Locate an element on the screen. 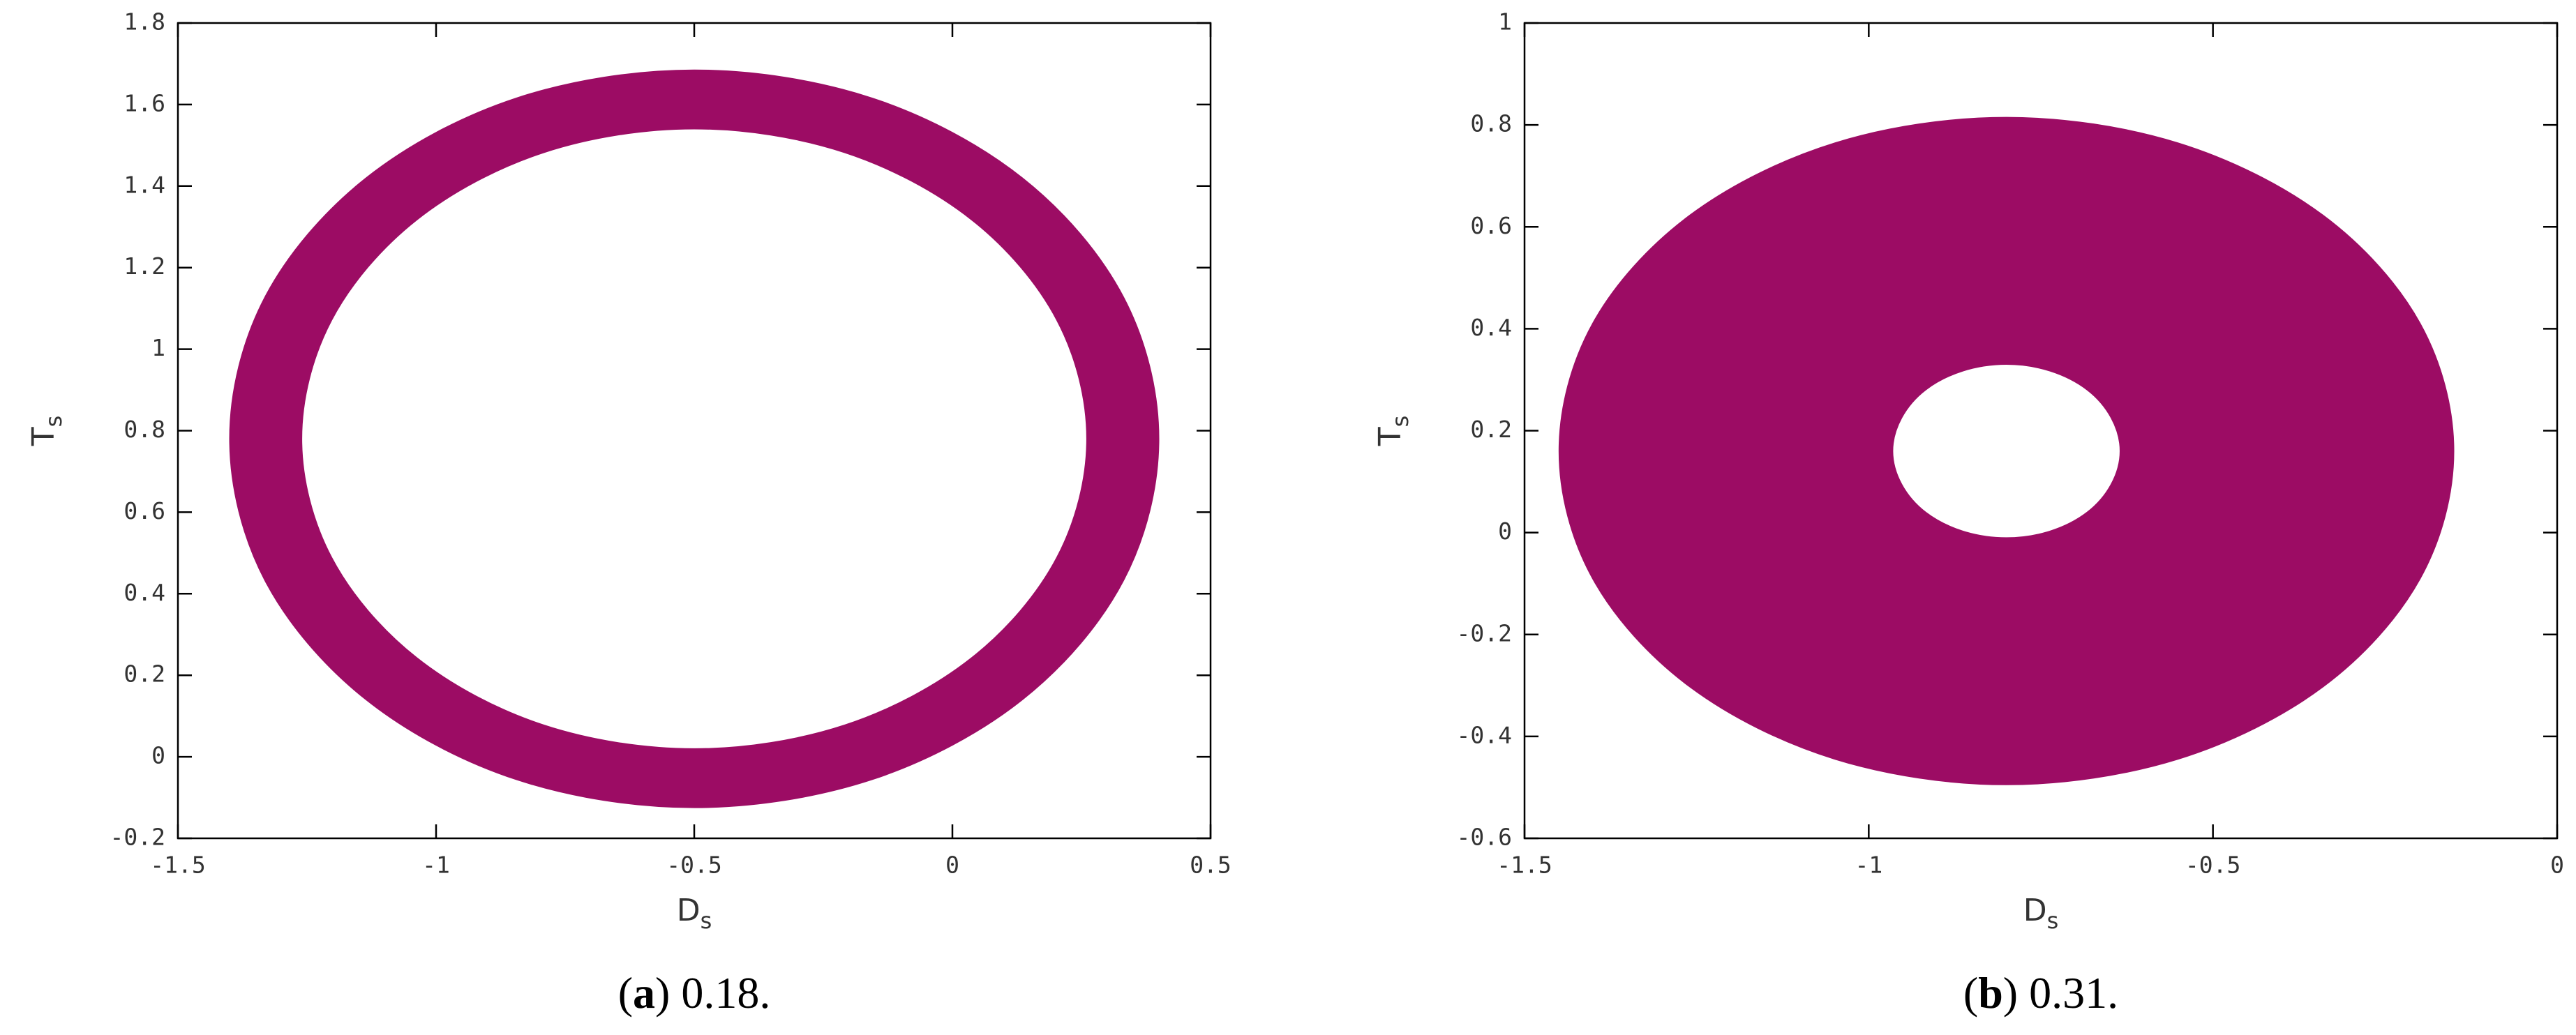 The image size is (2576, 1035). y-tick-label: -0.4 is located at coordinates (1484, 735).